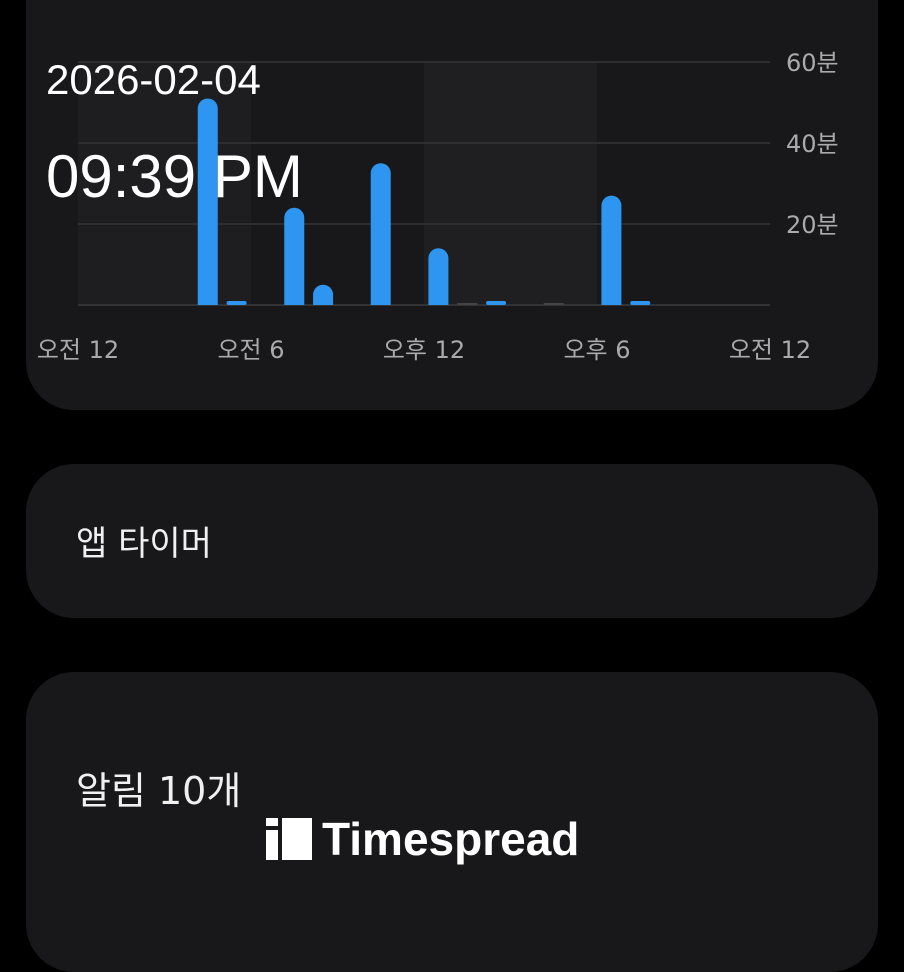 The width and height of the screenshot is (904, 972). Describe the element at coordinates (812, 225) in the screenshot. I see `y-tick-label: 20분` at that location.